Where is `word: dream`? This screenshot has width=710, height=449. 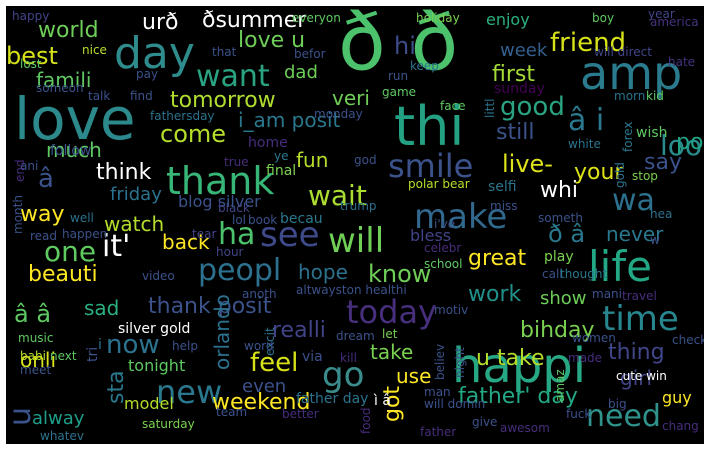 word: dream is located at coordinates (355, 336).